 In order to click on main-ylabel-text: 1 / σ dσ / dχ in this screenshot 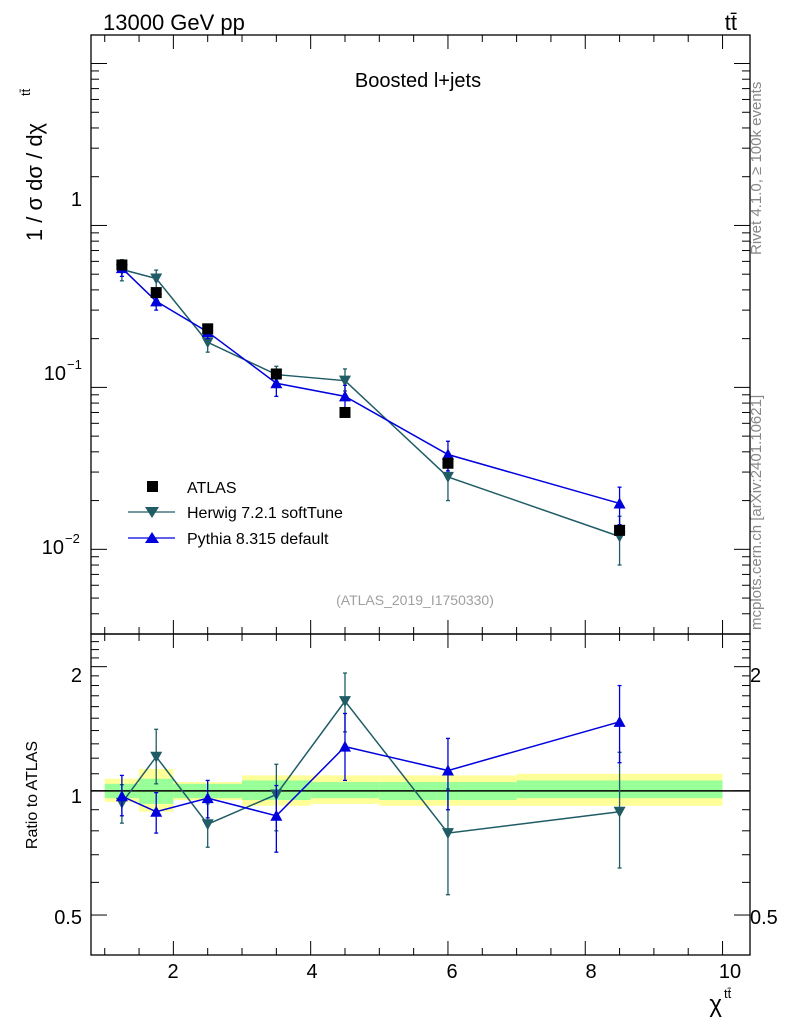, I will do `click(34, 181)`.